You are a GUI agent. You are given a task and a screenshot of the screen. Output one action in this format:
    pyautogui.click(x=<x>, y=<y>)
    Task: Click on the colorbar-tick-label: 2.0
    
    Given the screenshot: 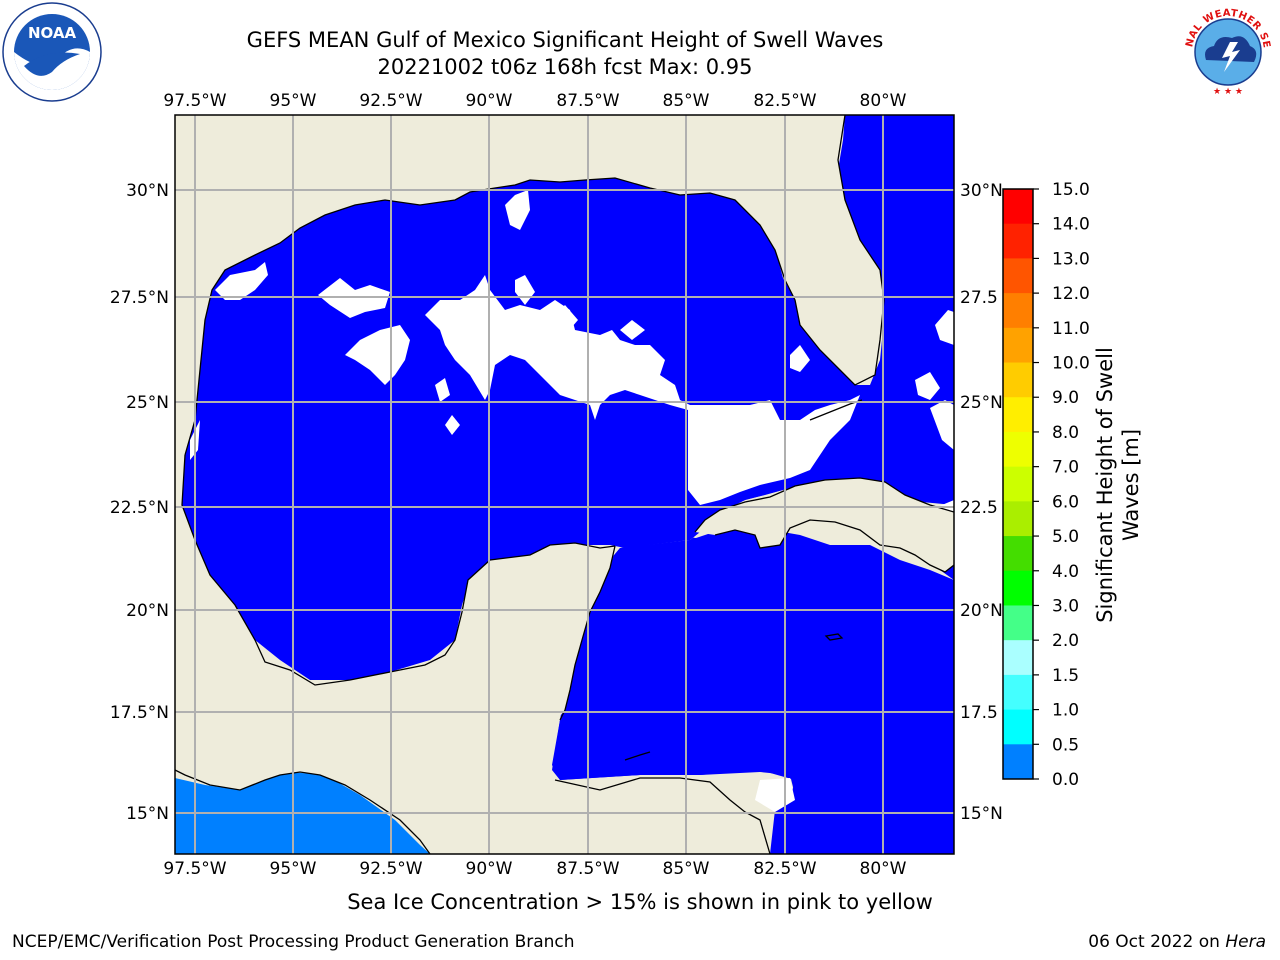 What is the action you would take?
    pyautogui.click(x=1065, y=641)
    